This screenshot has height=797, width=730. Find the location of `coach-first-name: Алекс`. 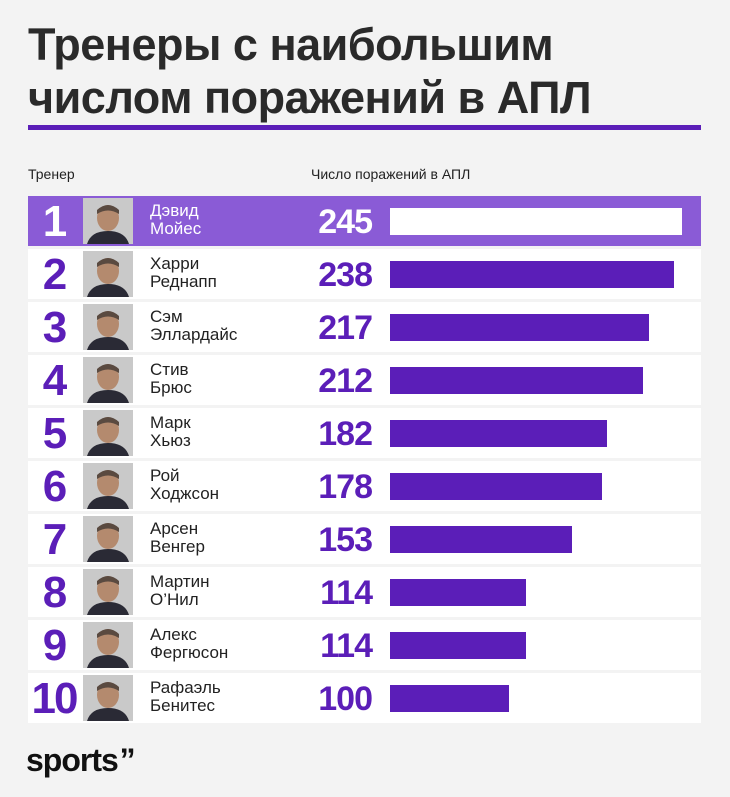

coach-first-name: Алекс is located at coordinates (173, 634).